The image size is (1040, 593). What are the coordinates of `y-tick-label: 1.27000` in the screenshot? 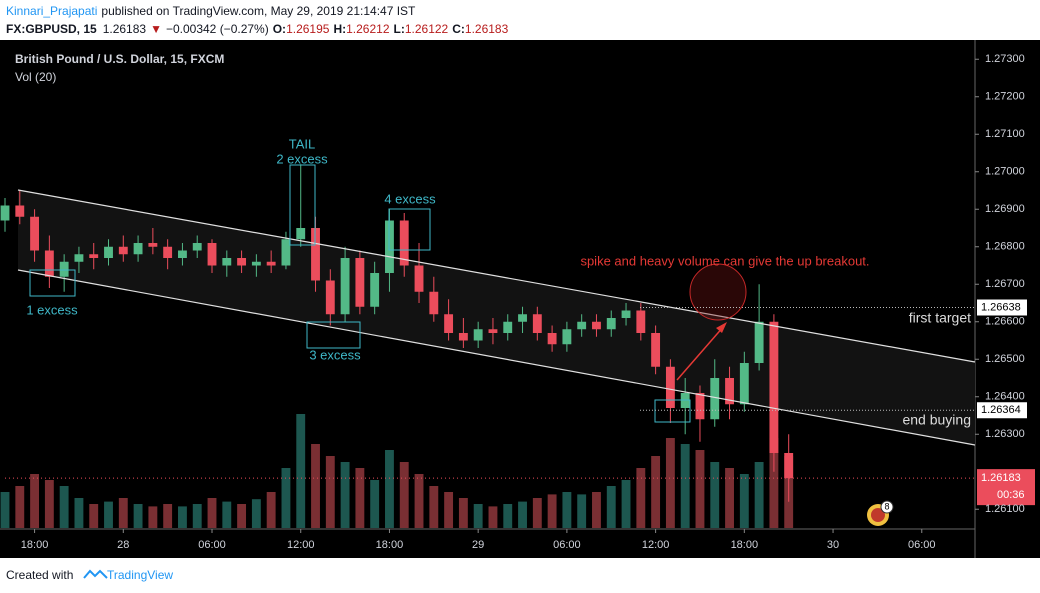 It's located at (1005, 172).